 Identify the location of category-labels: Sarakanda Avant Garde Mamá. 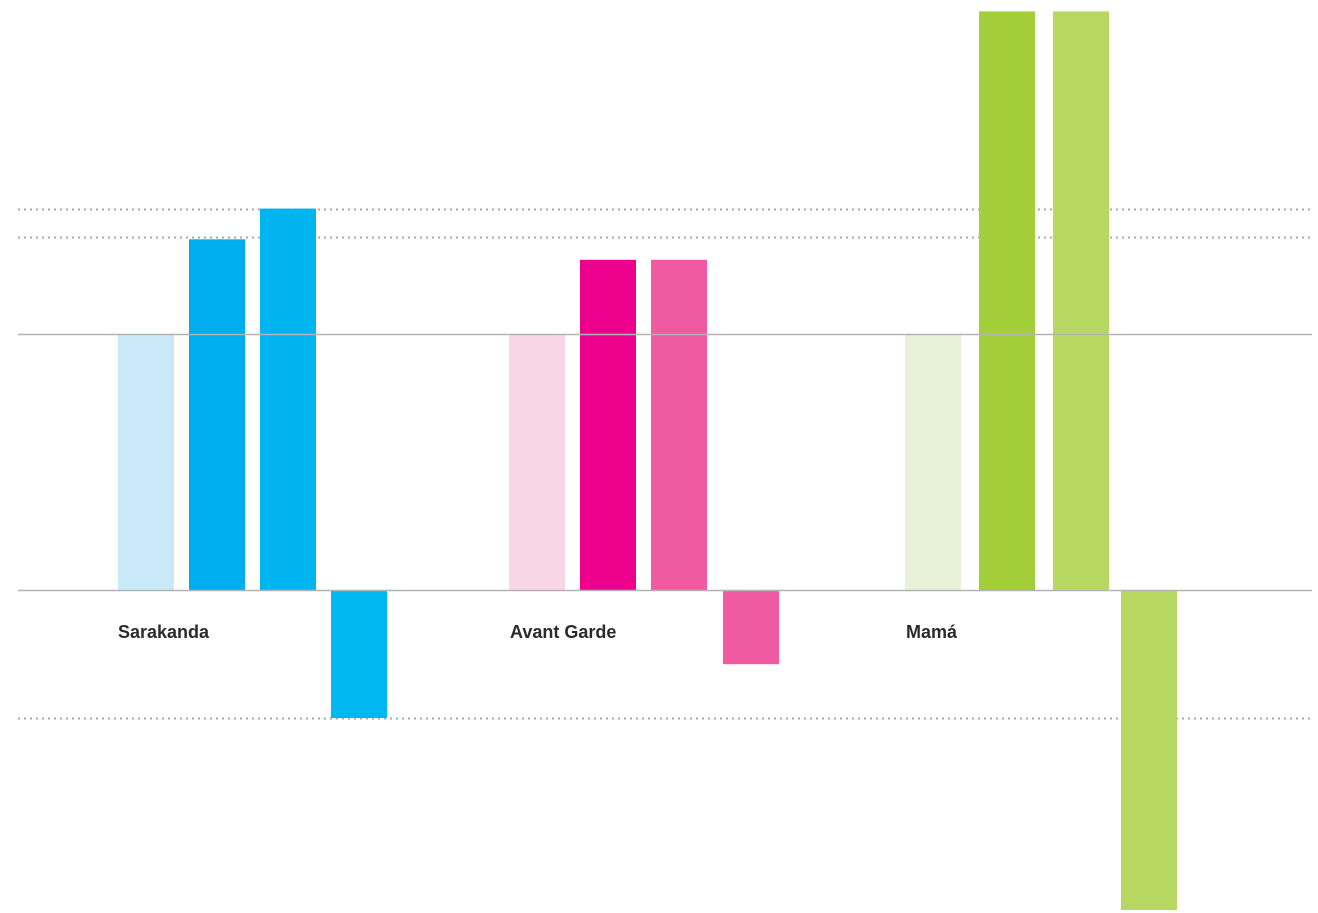
(538, 632).